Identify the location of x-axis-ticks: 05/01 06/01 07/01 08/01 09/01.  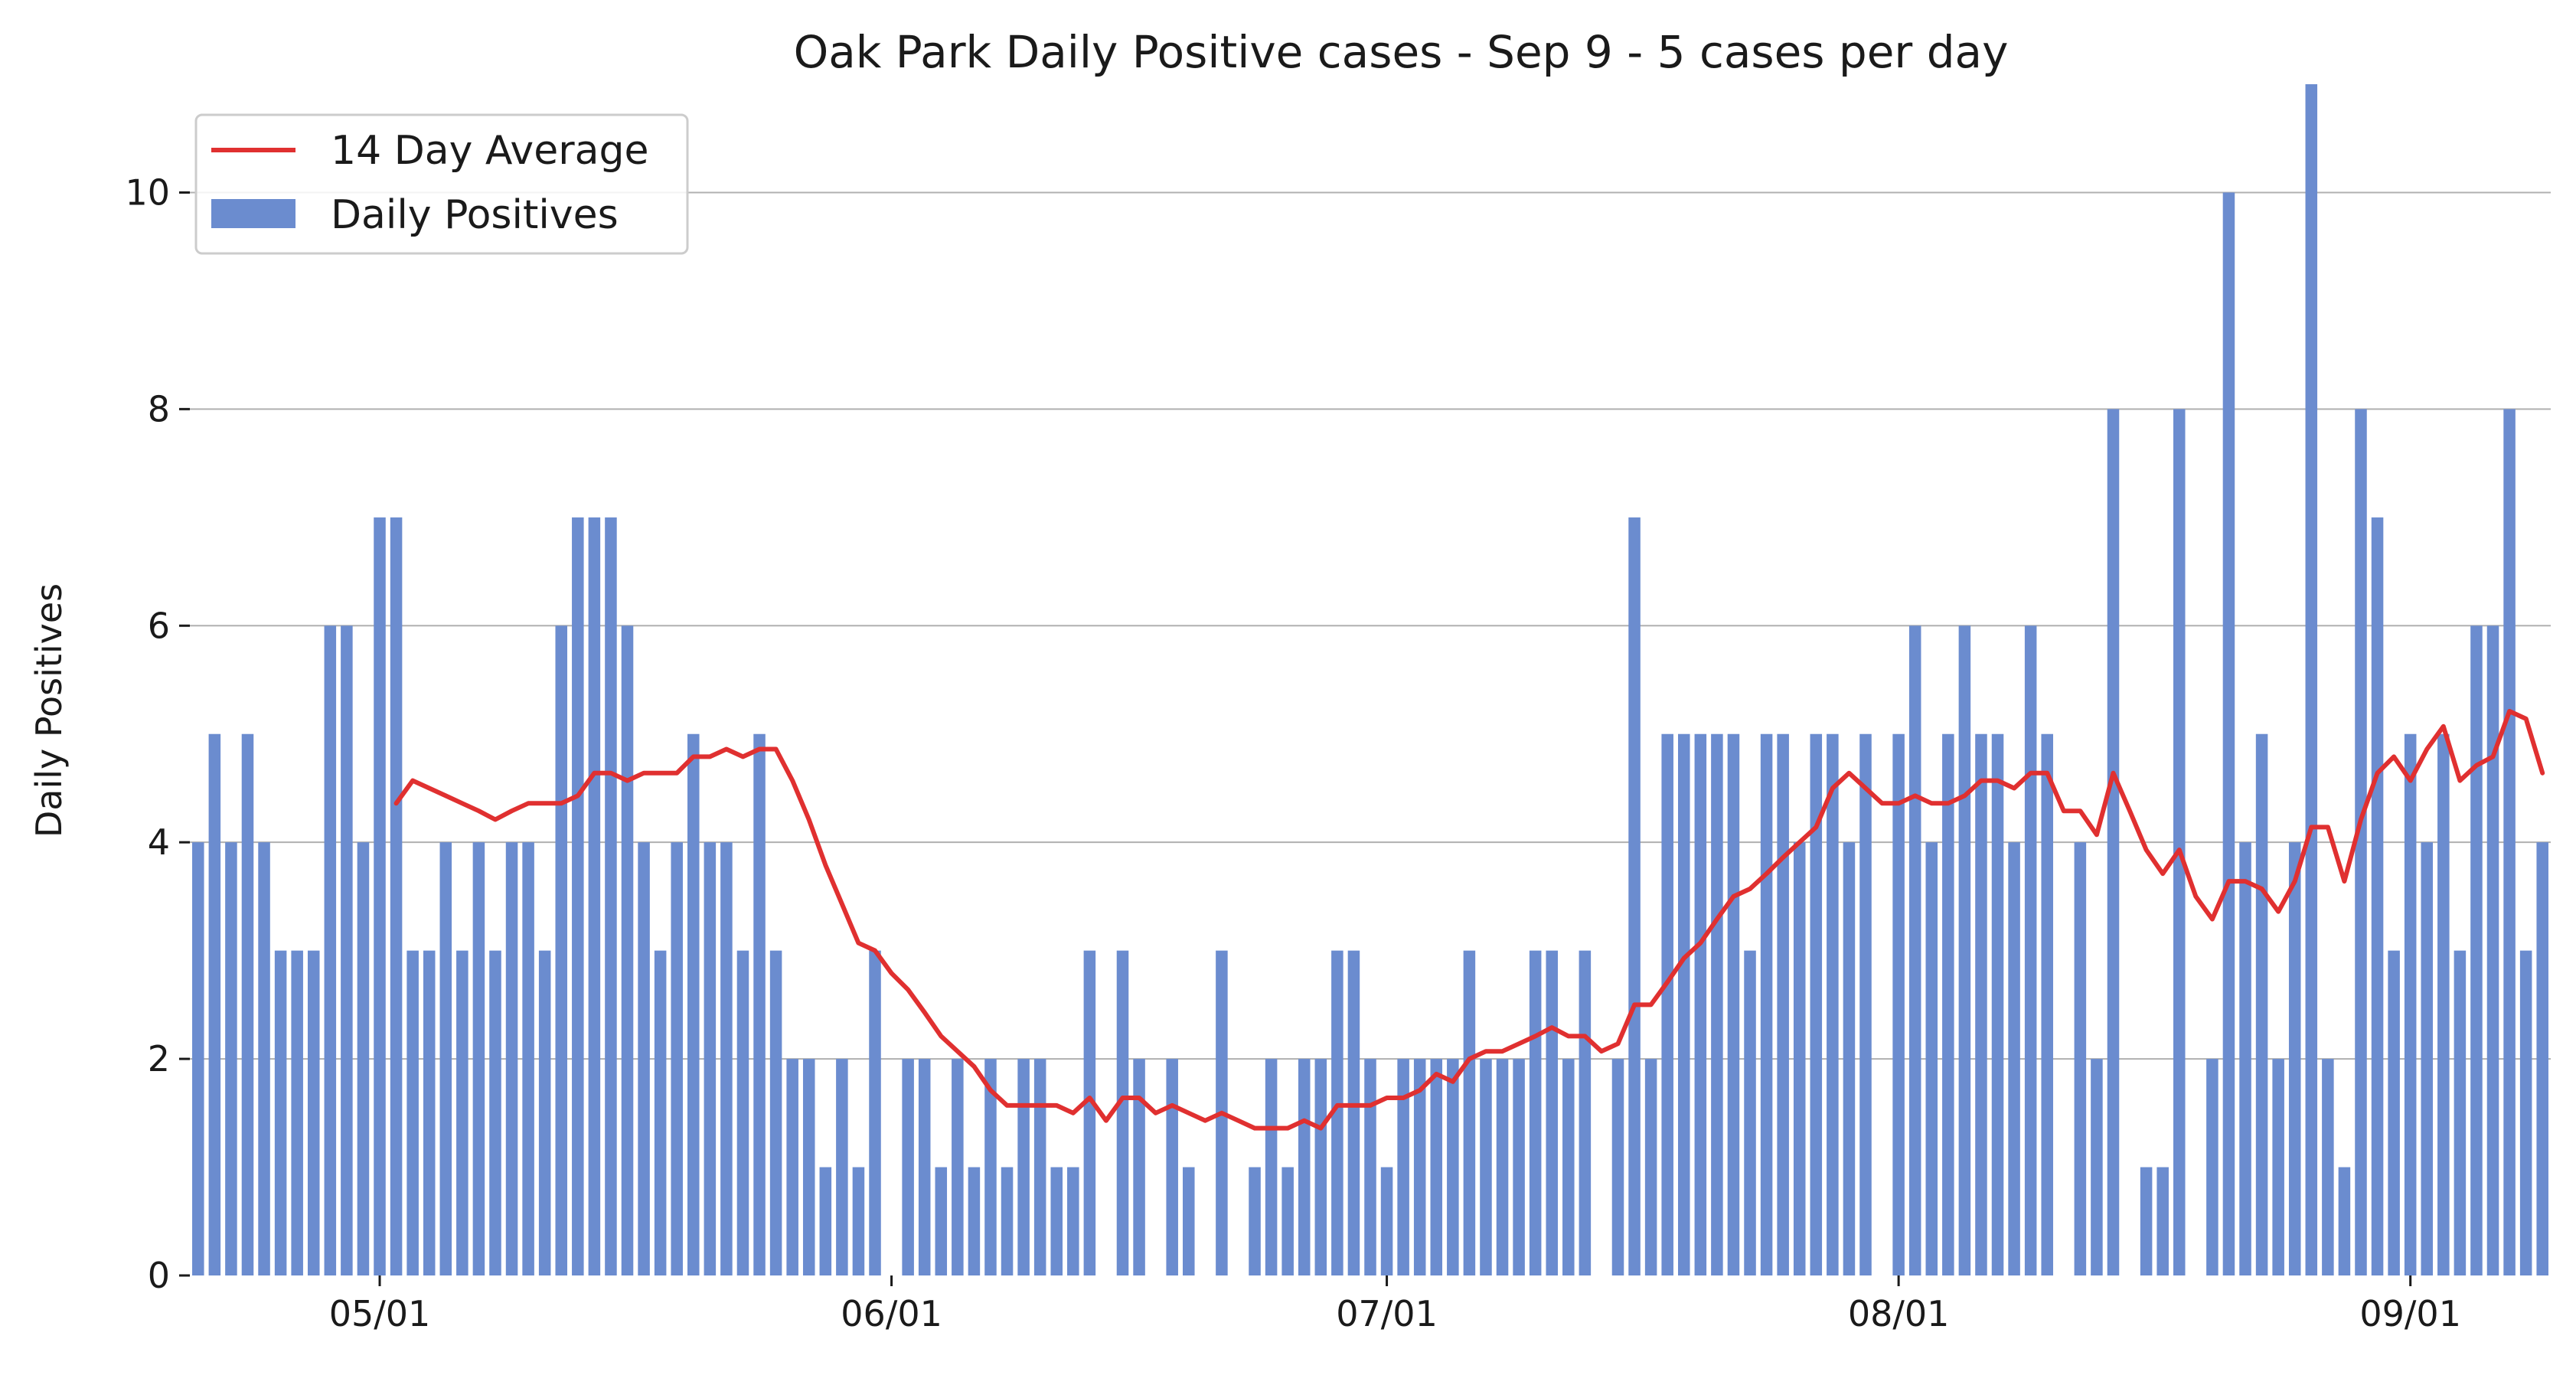
(1395, 1304).